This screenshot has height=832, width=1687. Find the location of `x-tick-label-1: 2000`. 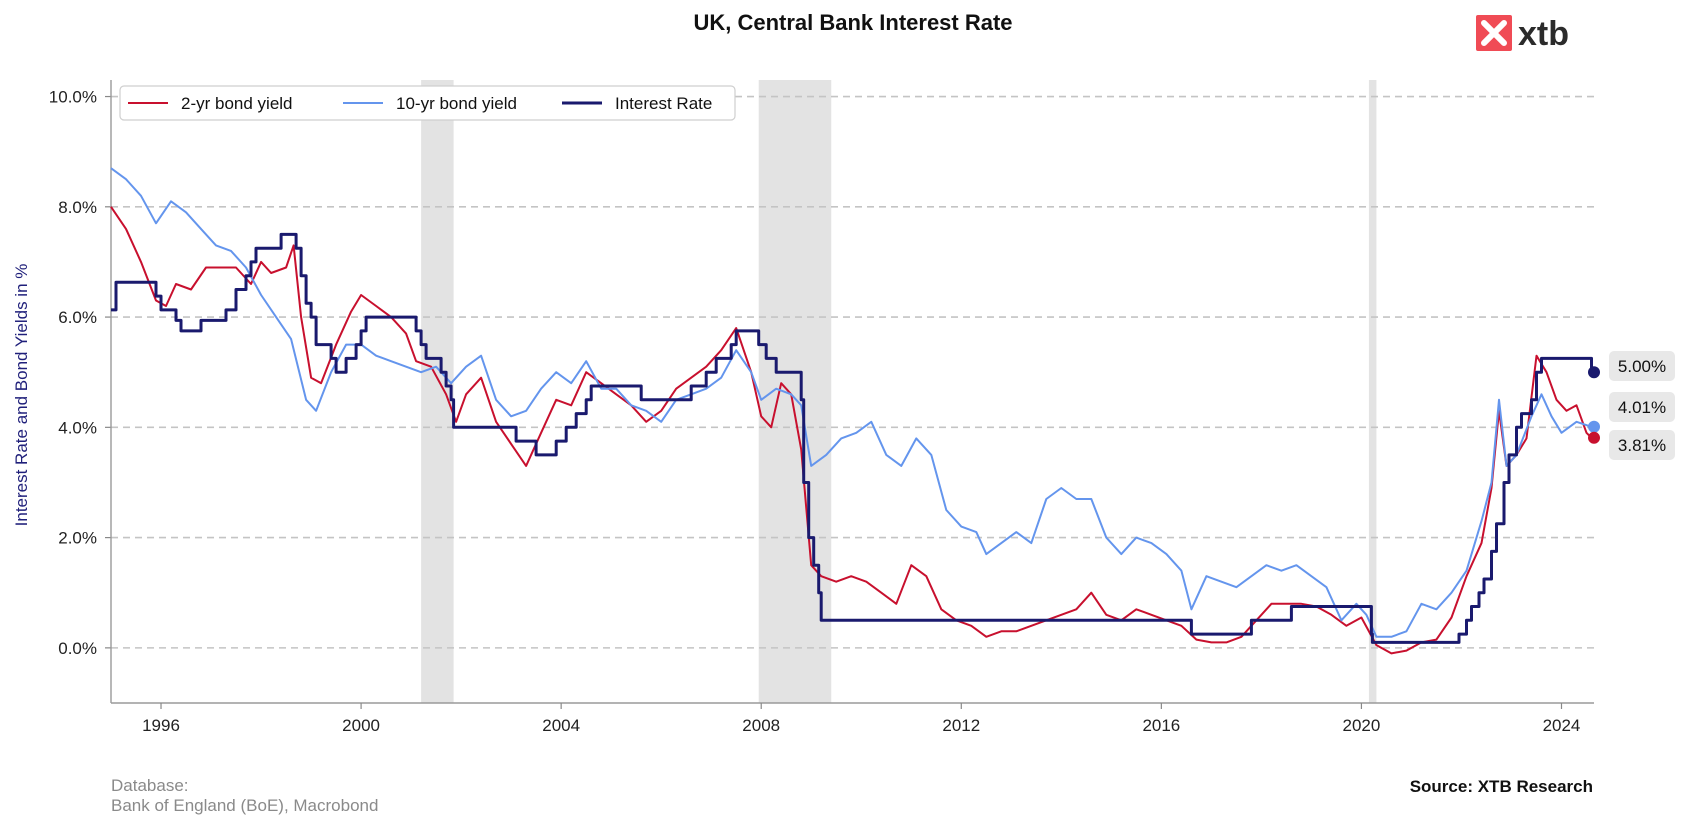

x-tick-label-1: 2000 is located at coordinates (361, 725).